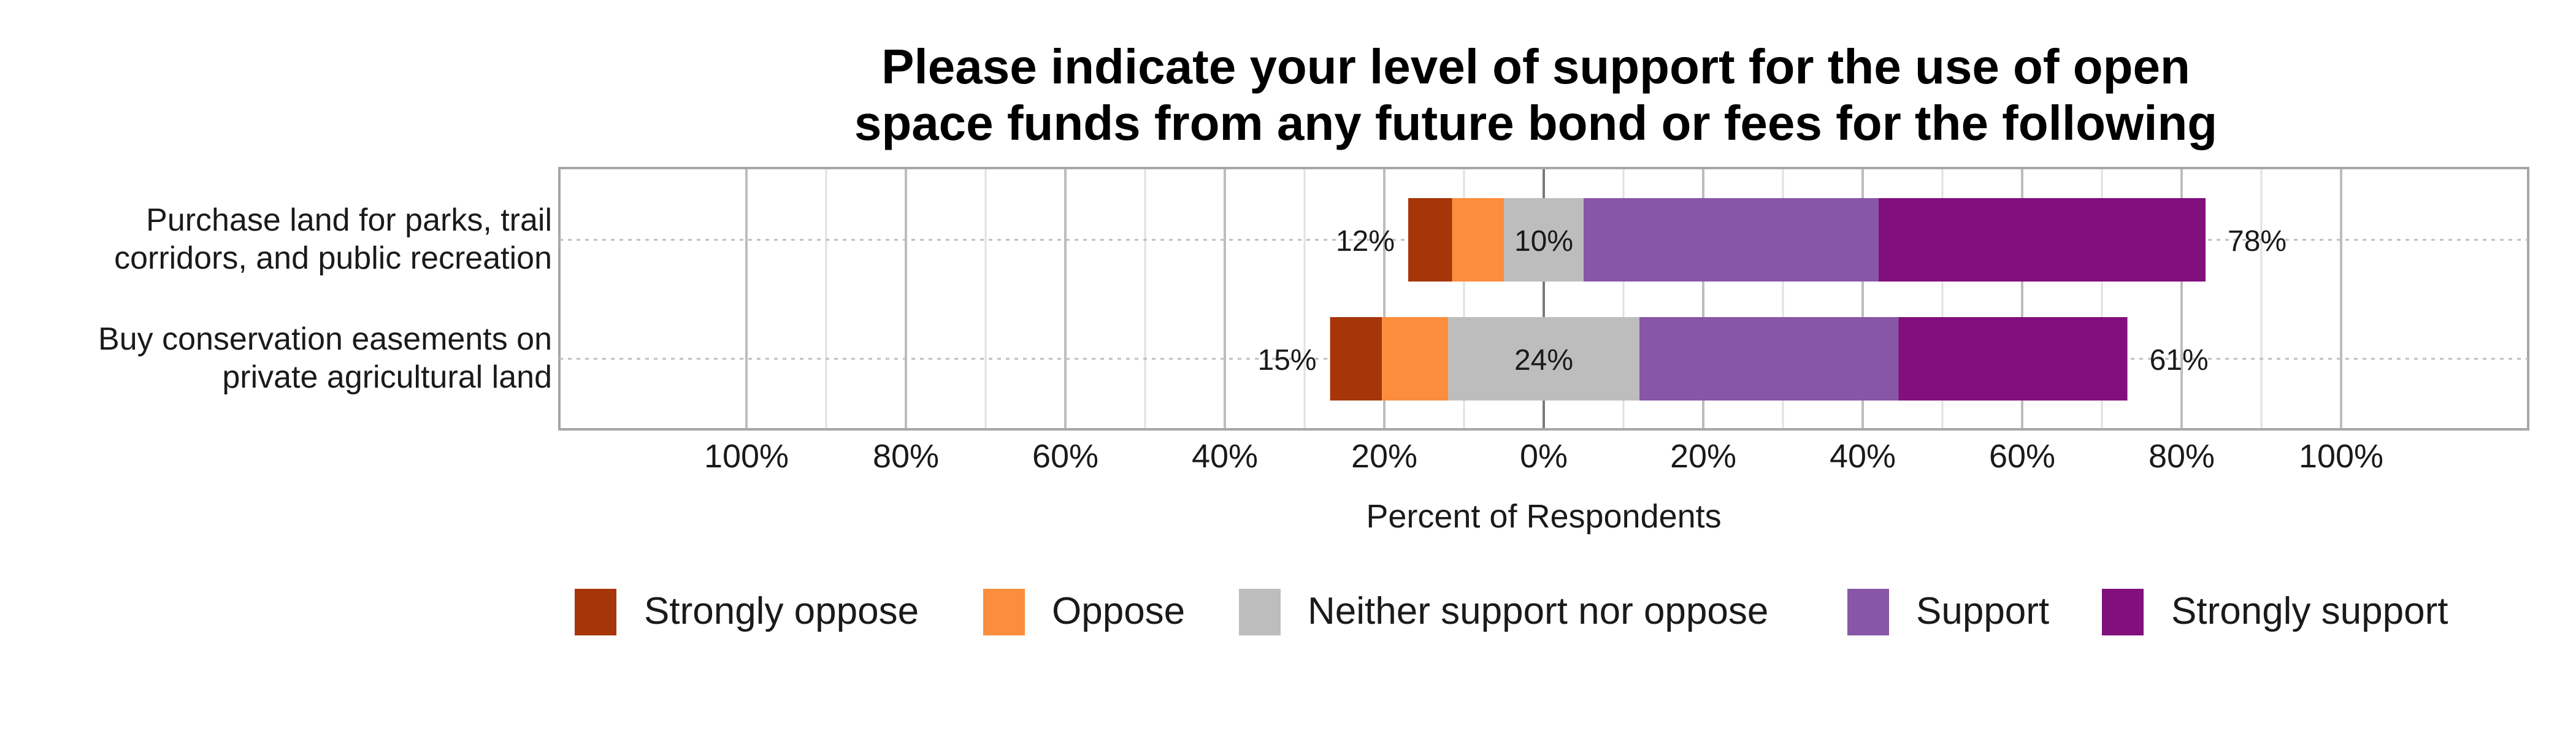 Image resolution: width=2576 pixels, height=736 pixels. Describe the element at coordinates (781, 611) in the screenshot. I see `legend-label-strongly-oppose: Strongly oppose` at that location.